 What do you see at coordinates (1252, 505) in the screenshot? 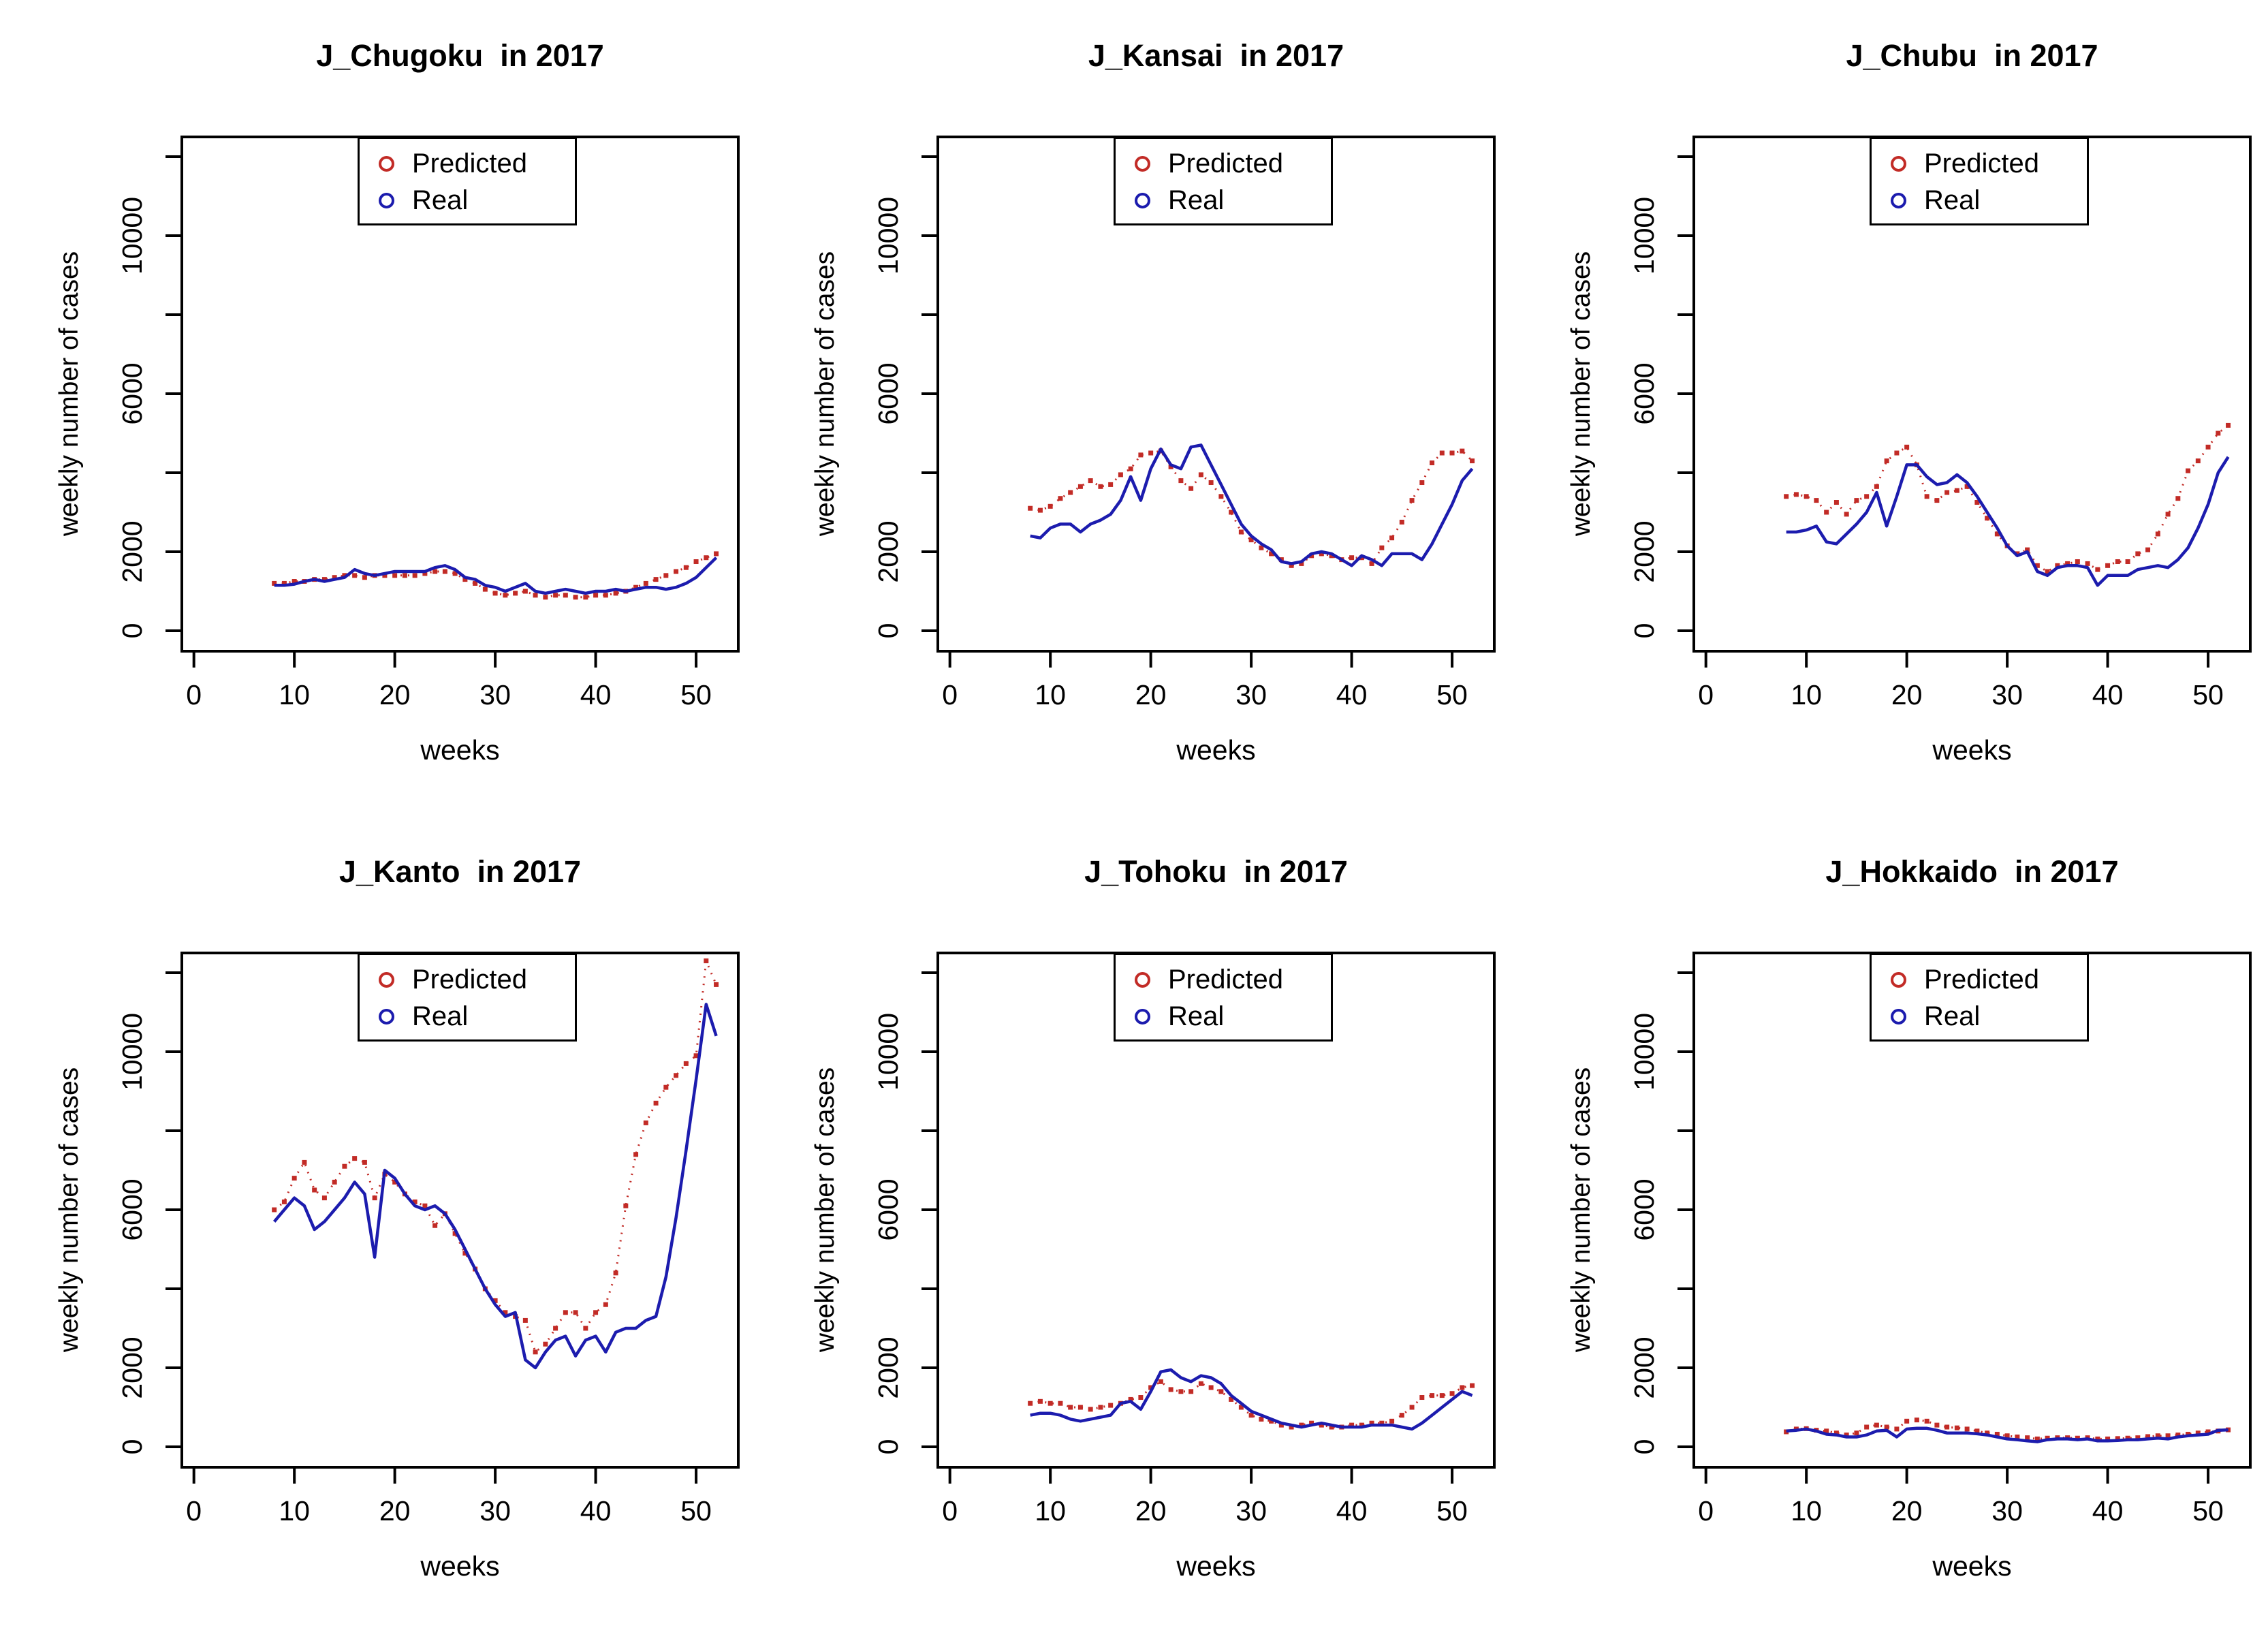
I see `real-line` at bounding box center [1252, 505].